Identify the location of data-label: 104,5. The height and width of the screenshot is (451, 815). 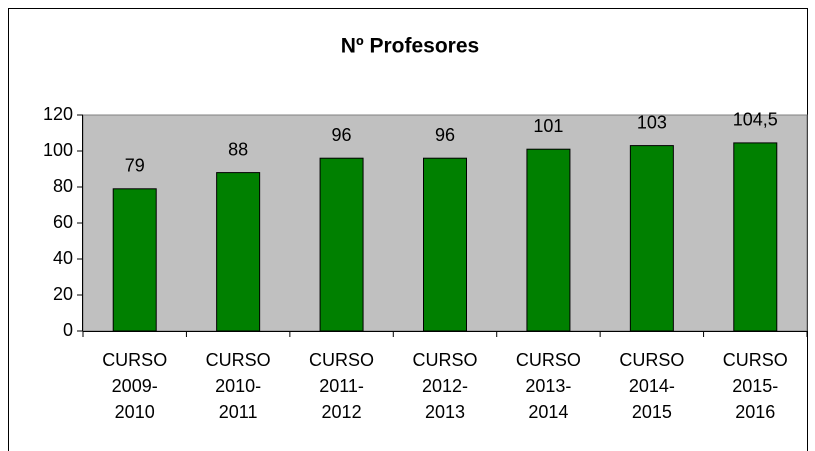
(755, 120).